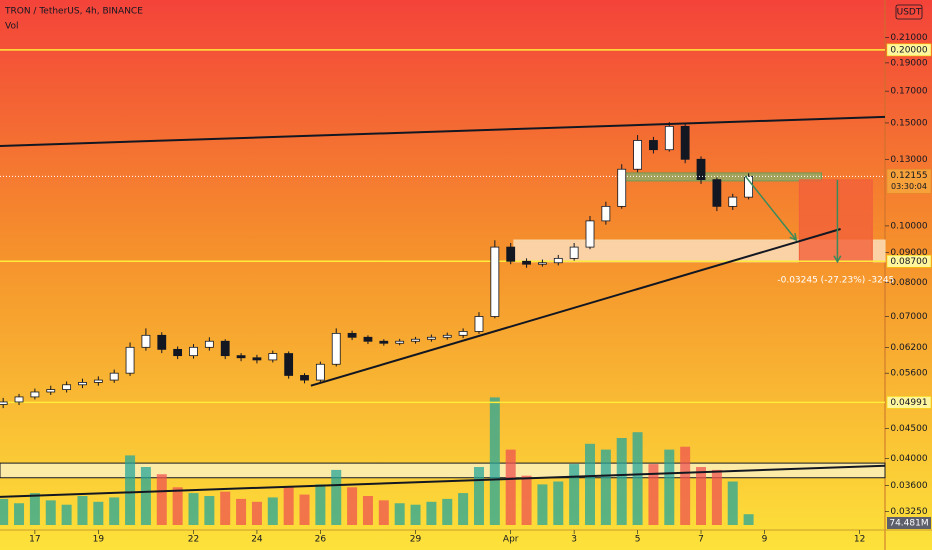  Describe the element at coordinates (908, 429) in the screenshot. I see `y-tick-label: 0.04500` at that location.